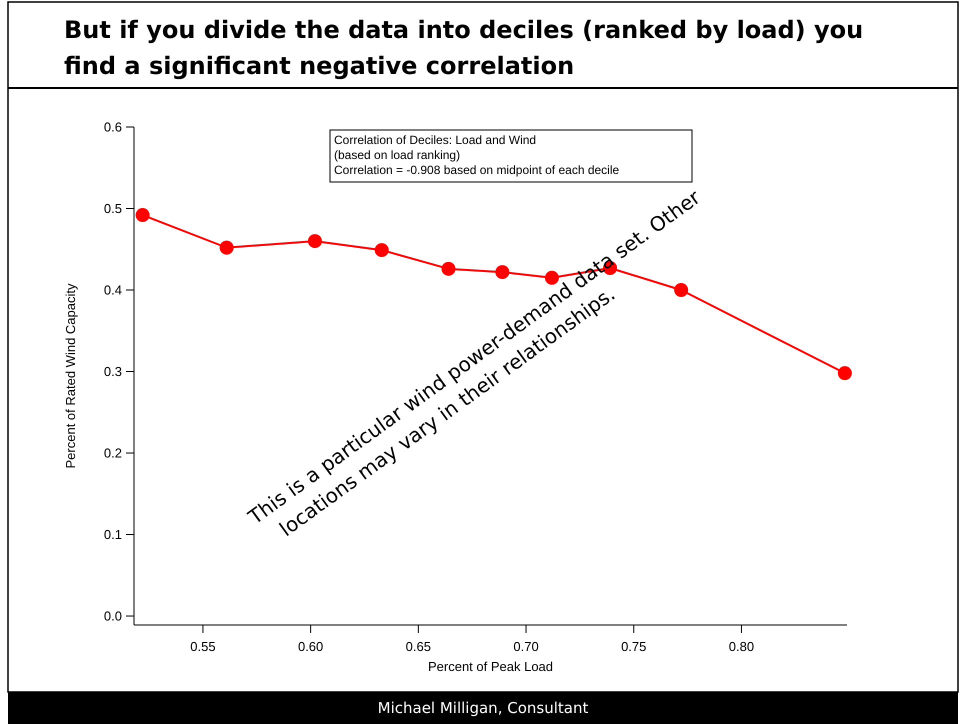 This screenshot has width=966, height=724. I want to click on x-tick-label: 0.60, so click(311, 646).